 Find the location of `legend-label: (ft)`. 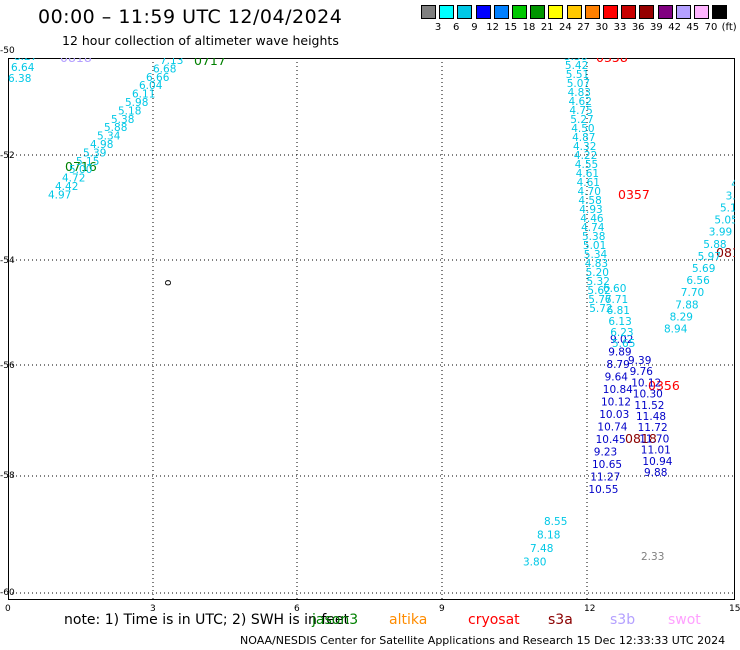

legend-label: (ft) is located at coordinates (729, 27).